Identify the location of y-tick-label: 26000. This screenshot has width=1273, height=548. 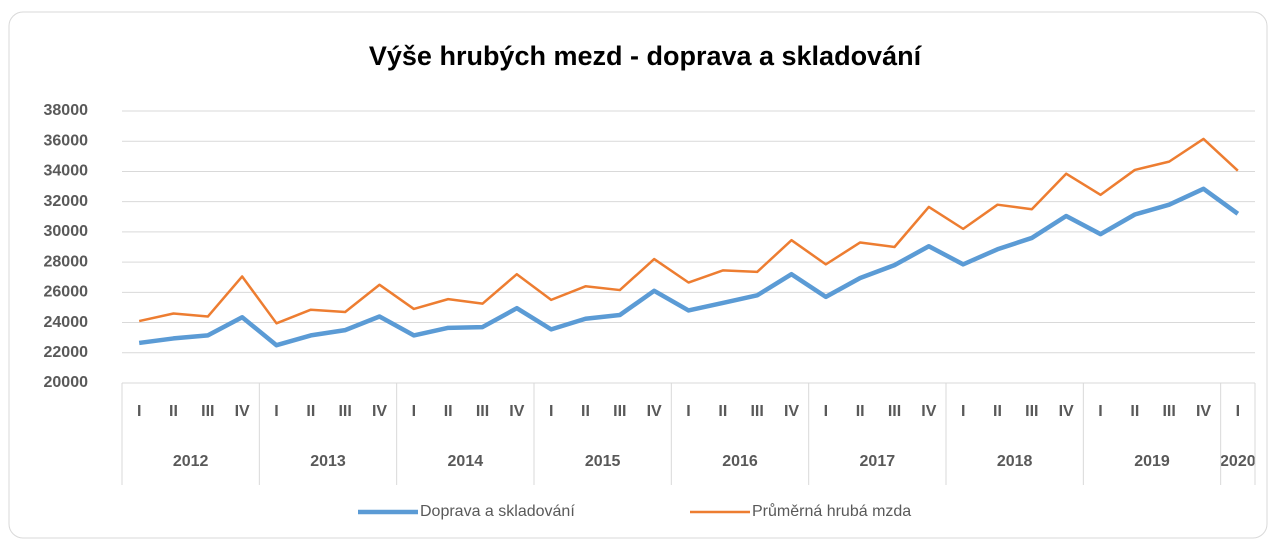
(66, 292).